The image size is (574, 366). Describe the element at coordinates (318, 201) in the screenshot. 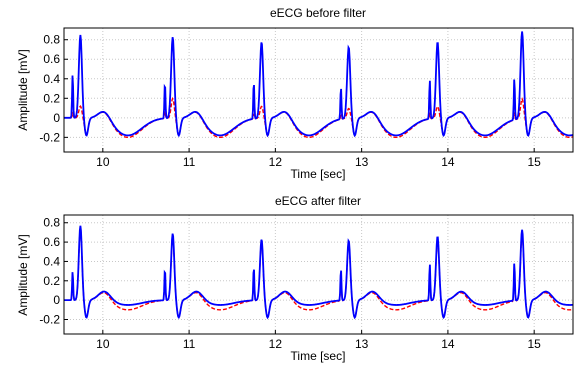

I see `chart-title: eECG after filter` at that location.